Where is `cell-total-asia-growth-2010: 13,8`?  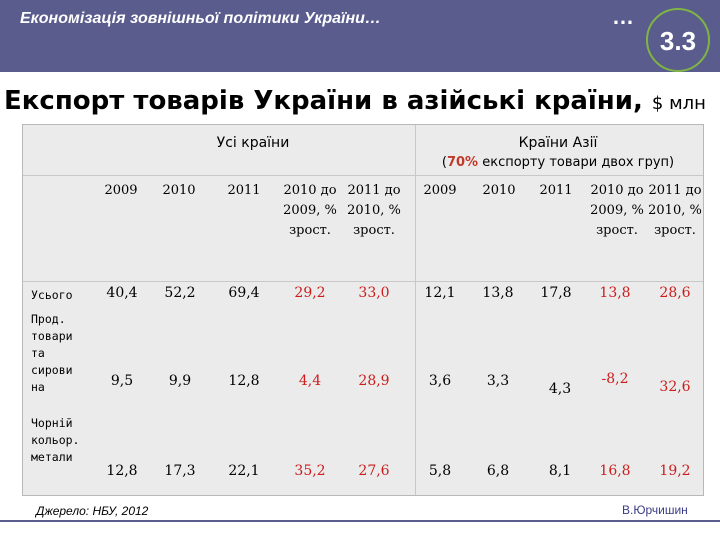
cell-total-asia-growth-2010: 13,8 is located at coordinates (615, 293).